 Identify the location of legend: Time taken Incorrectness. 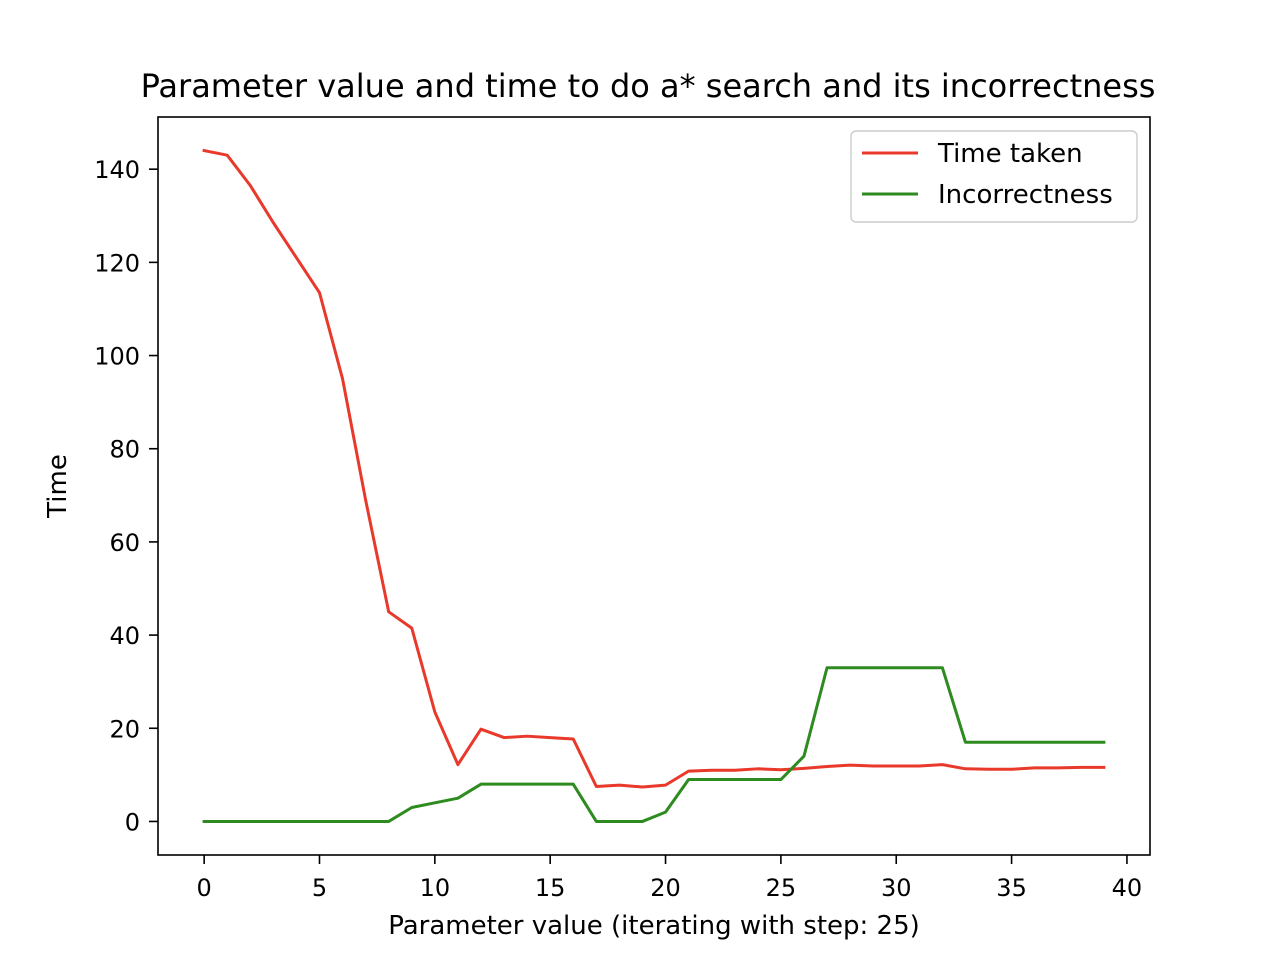
(994, 176).